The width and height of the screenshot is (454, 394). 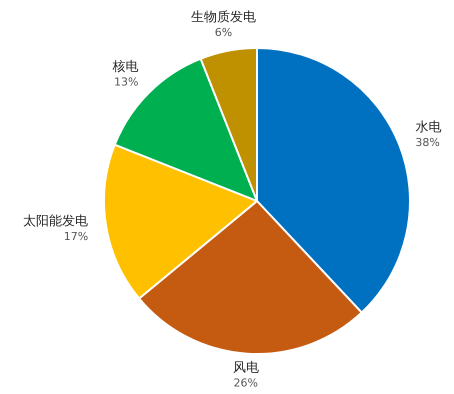 I want to click on data-label: 26%, so click(x=246, y=383).